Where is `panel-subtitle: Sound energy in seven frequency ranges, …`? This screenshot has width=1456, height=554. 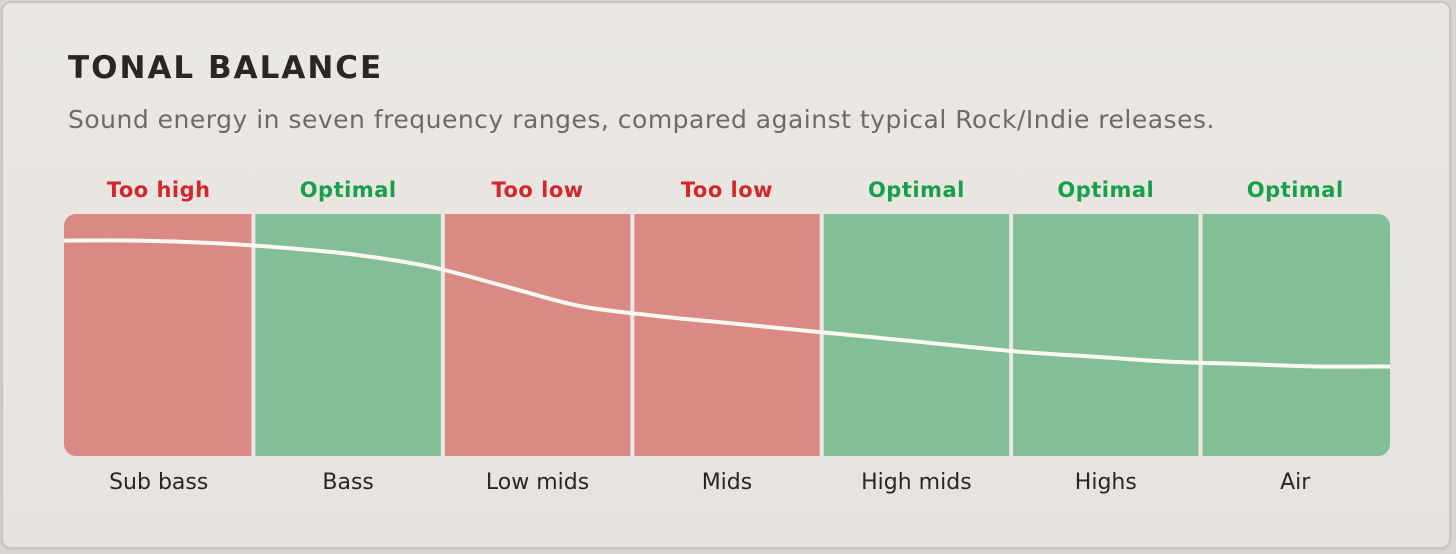
panel-subtitle: Sound energy in seven frequency ranges, … is located at coordinates (641, 119).